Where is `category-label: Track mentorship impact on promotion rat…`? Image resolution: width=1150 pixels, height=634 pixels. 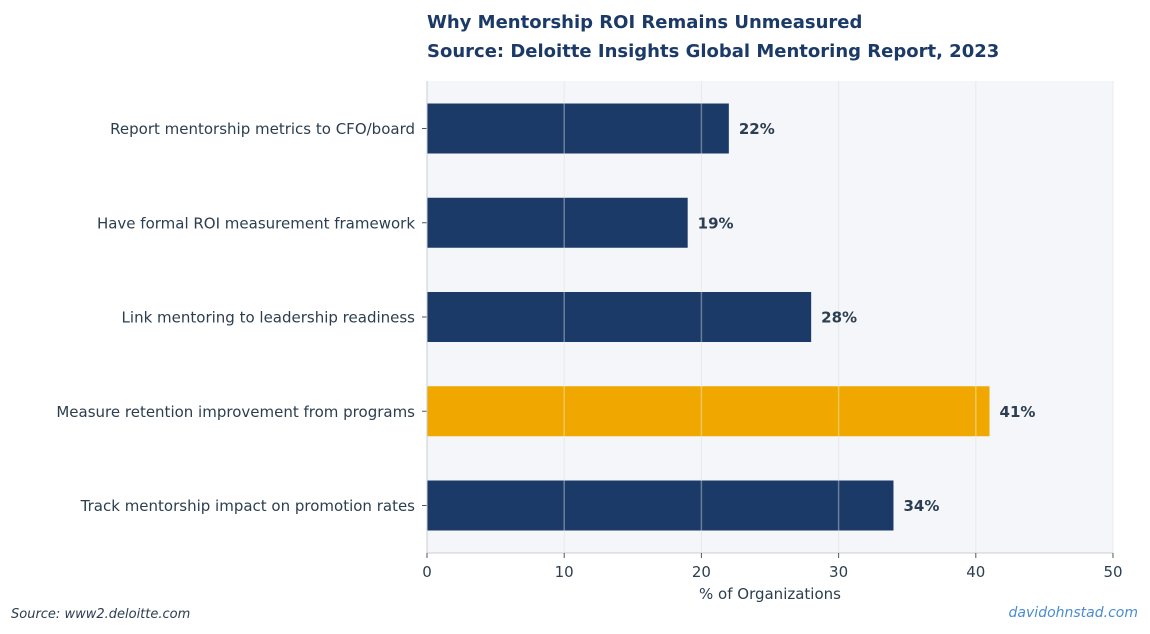
category-label: Track mentorship impact on promotion rat… is located at coordinates (248, 506).